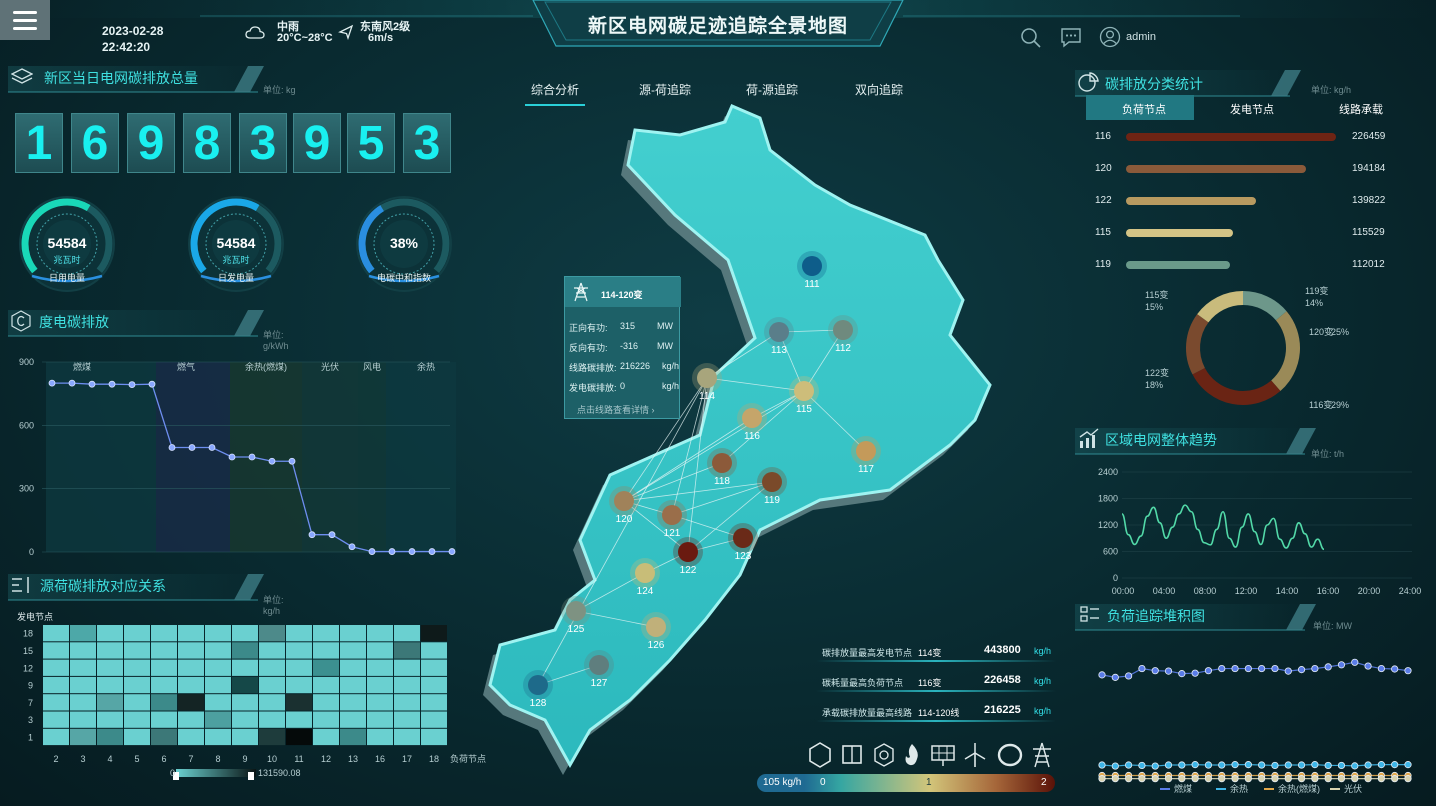 This screenshot has width=1436, height=806. I want to click on generation-type-icons, so click(930, 755).